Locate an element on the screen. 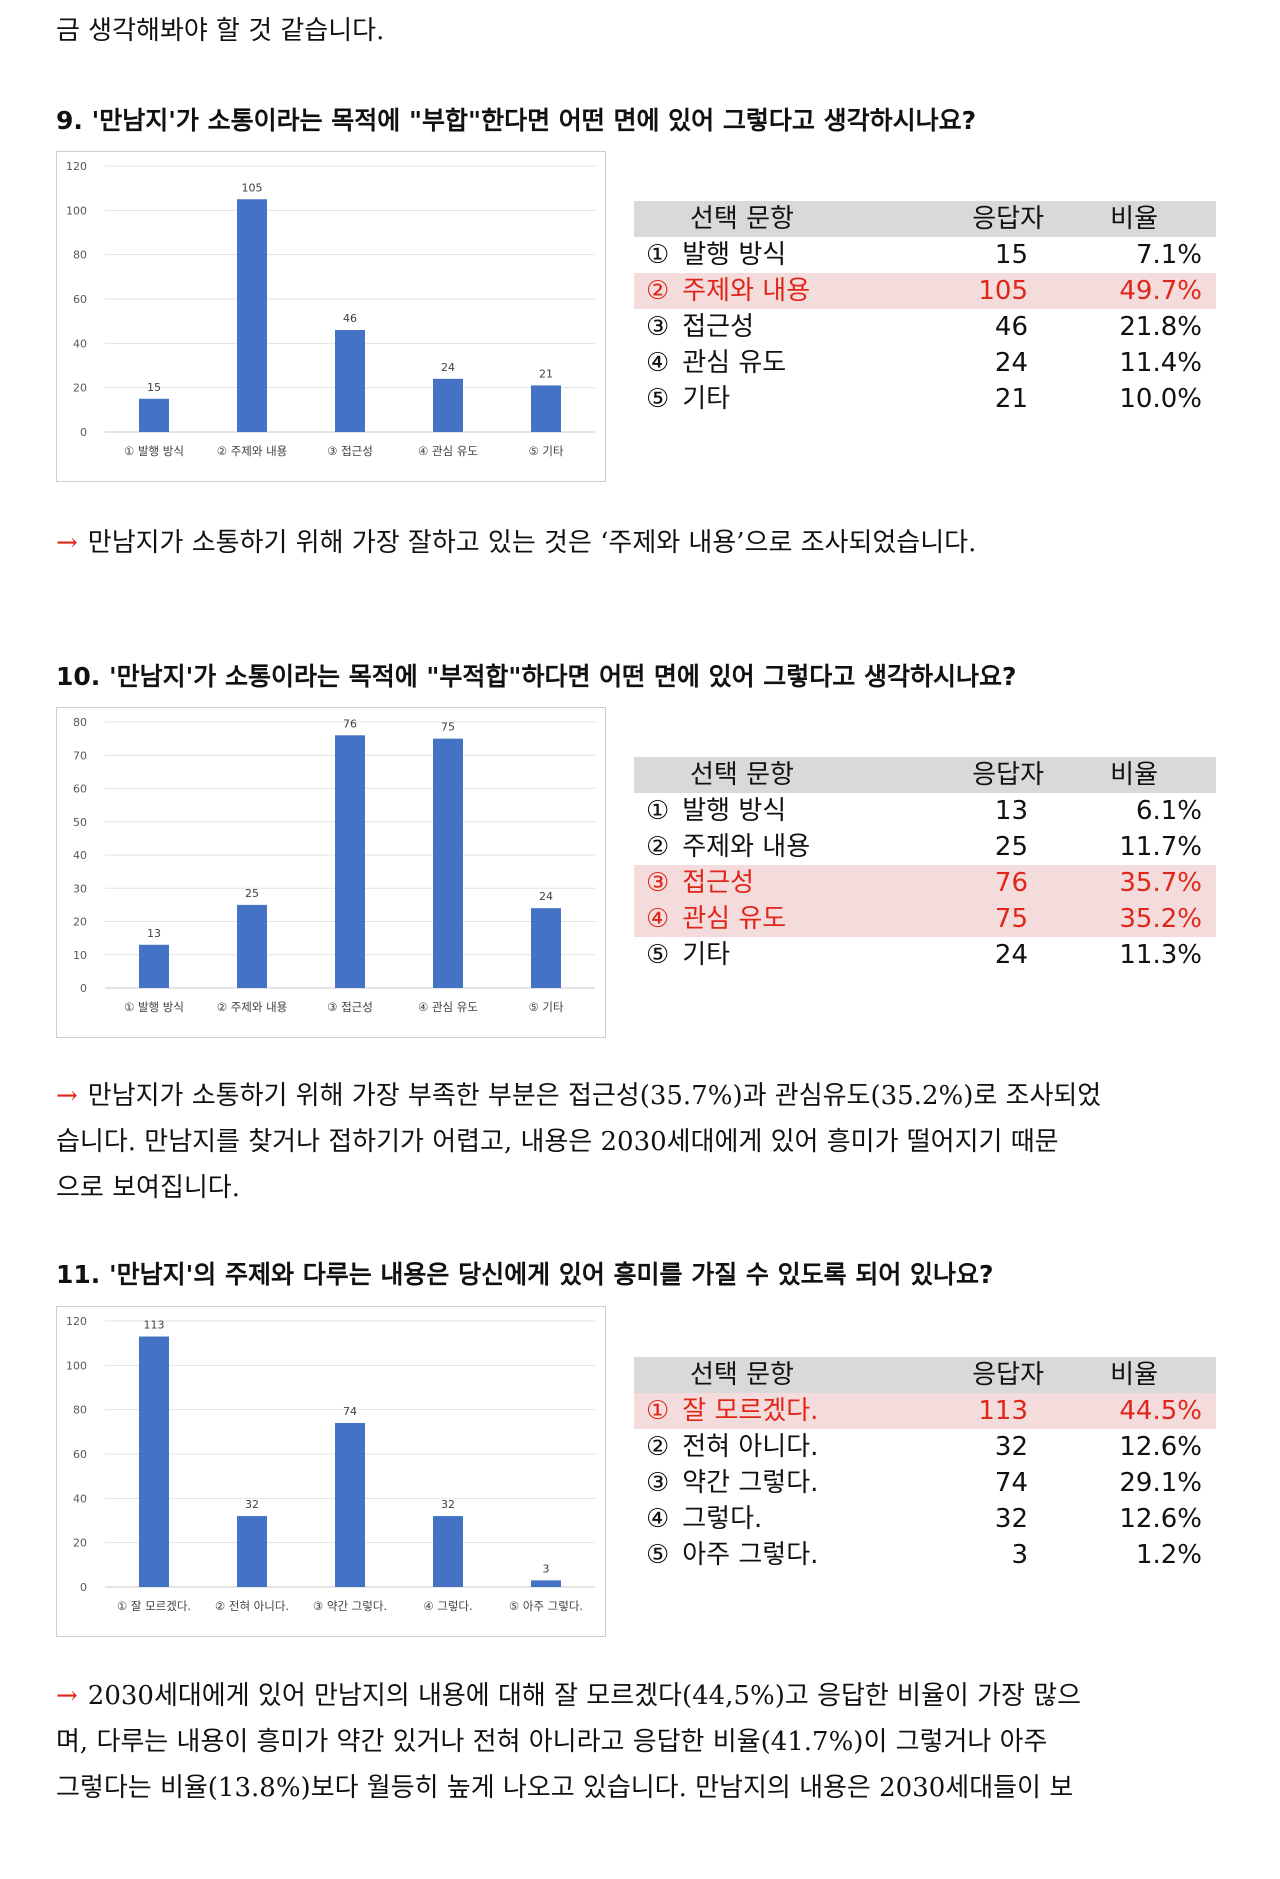 This screenshot has width=1280, height=1879. option-number: ② is located at coordinates (658, 291).